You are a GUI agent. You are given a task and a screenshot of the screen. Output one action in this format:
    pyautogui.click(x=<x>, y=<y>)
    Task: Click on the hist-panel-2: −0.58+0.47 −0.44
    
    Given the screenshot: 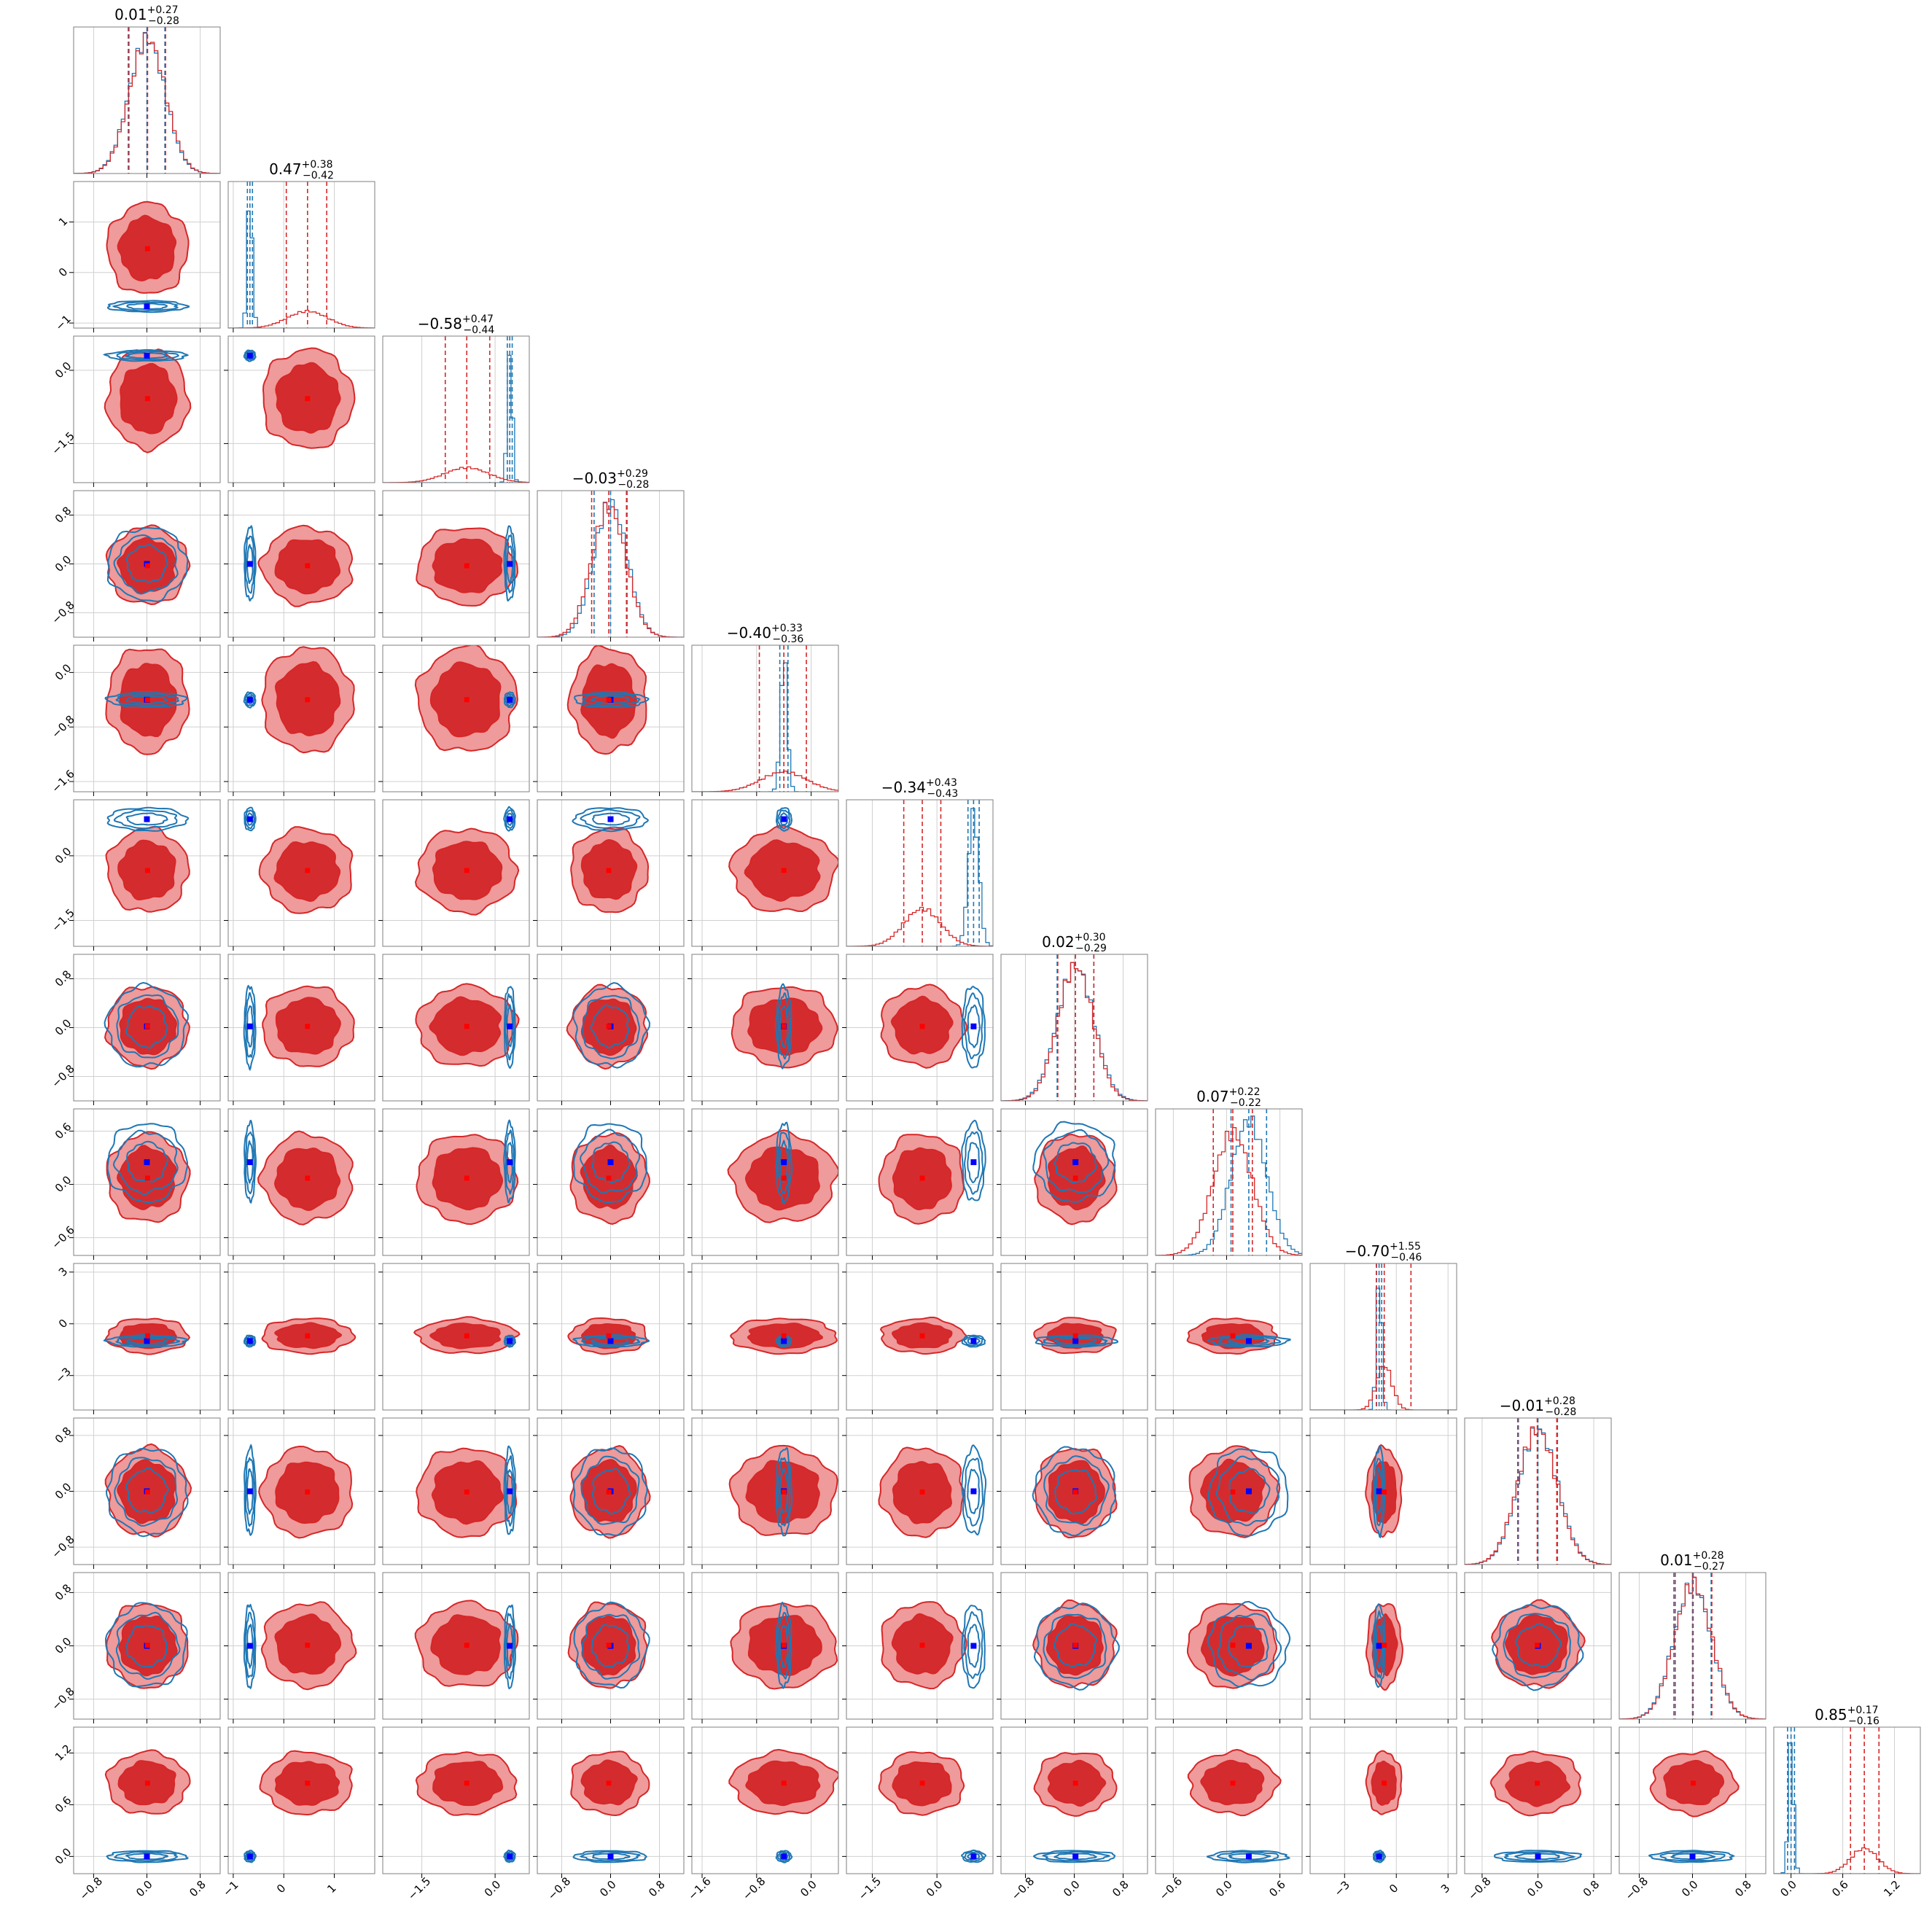 What is the action you would take?
    pyautogui.click(x=456, y=400)
    